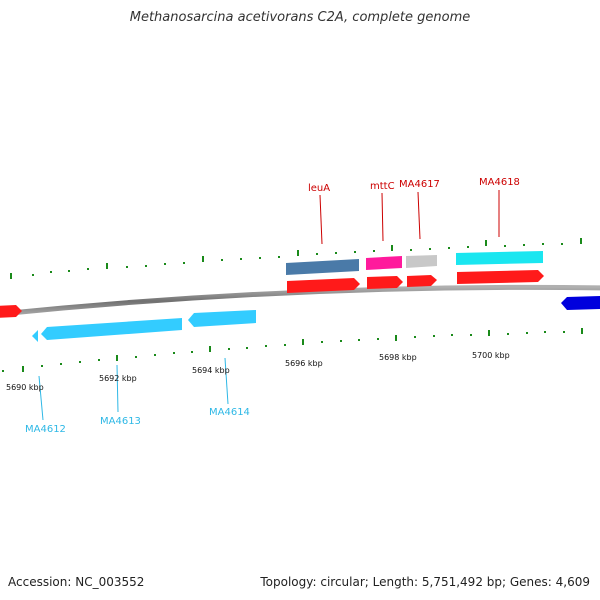 The width and height of the screenshot is (600, 600). What do you see at coordinates (133, 389) in the screenshot?
I see `bottom-callouts` at bounding box center [133, 389].